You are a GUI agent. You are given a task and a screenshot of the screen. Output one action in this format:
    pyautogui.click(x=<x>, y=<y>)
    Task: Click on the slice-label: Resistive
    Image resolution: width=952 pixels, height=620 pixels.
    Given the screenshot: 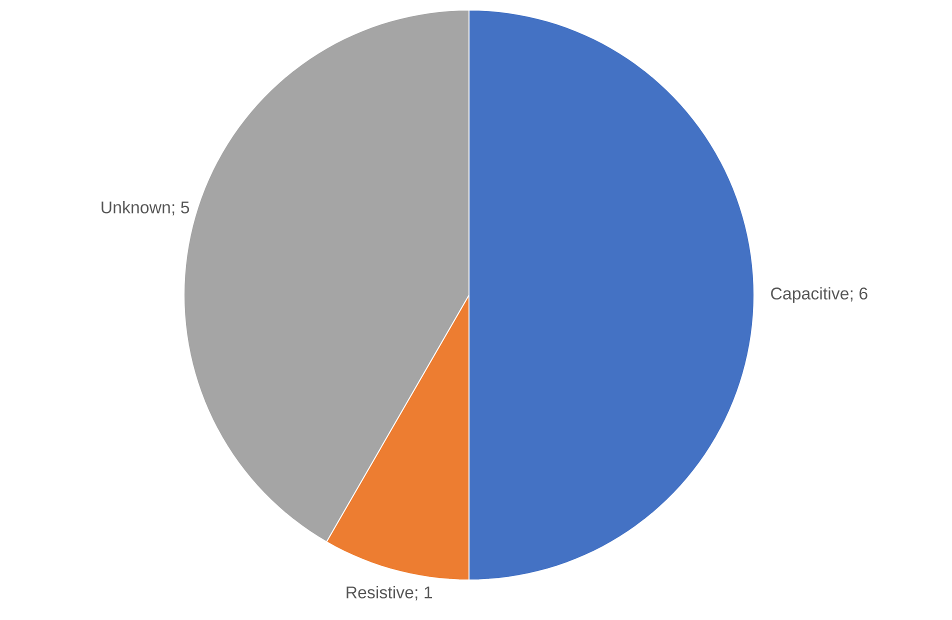 What is the action you would take?
    pyautogui.click(x=380, y=592)
    